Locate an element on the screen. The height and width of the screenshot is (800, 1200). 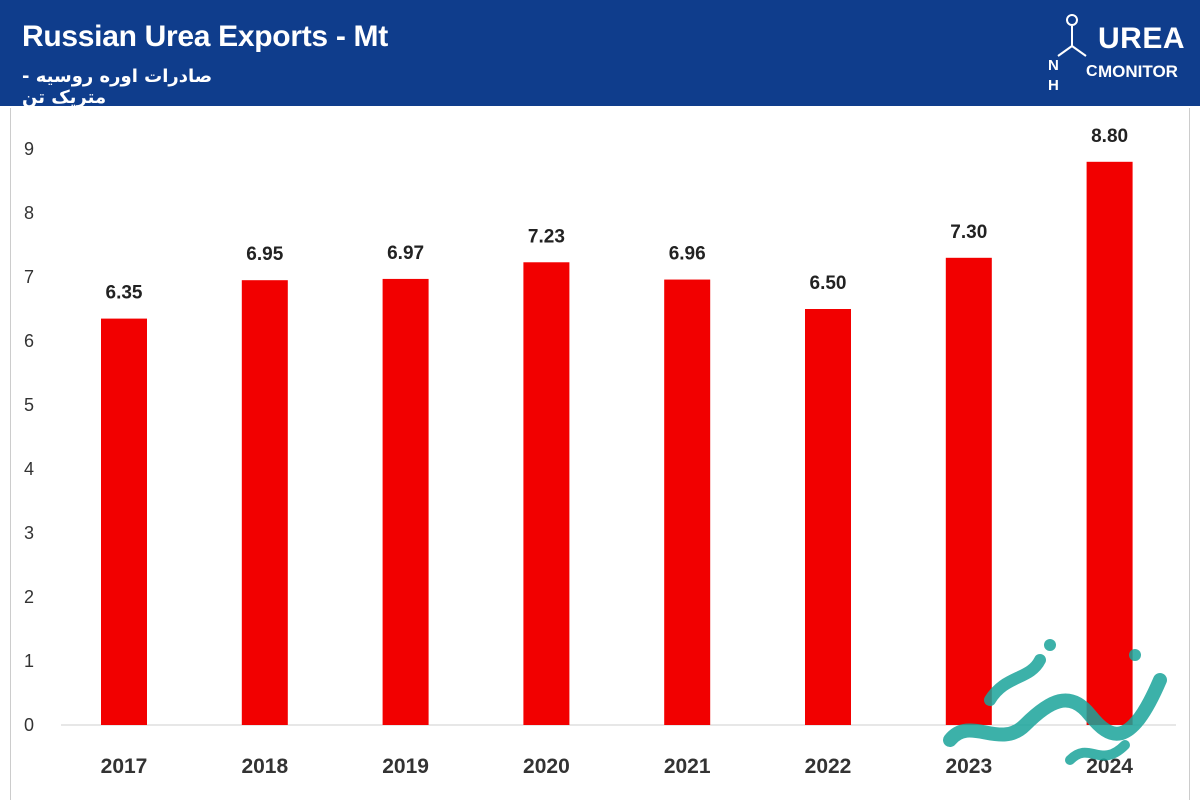
svg-text: N is located at coordinates (1053, 65).